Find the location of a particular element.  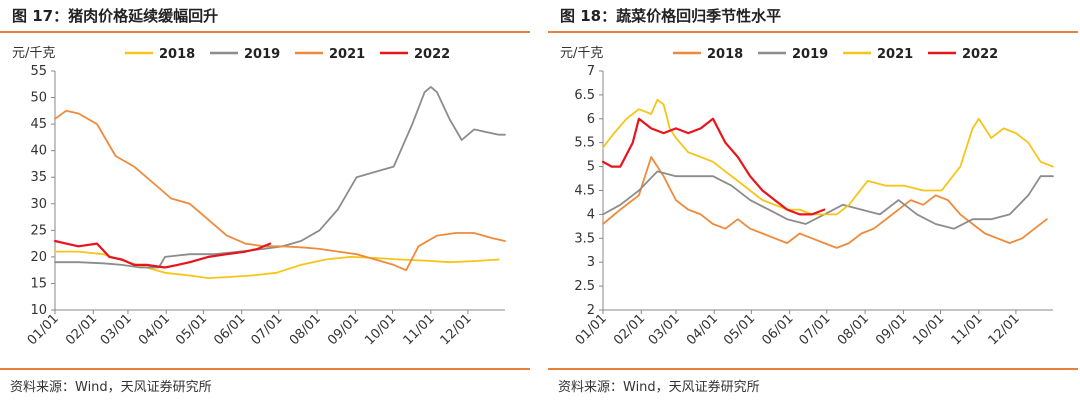

y-tick-label: 6.5 is located at coordinates (584, 95).